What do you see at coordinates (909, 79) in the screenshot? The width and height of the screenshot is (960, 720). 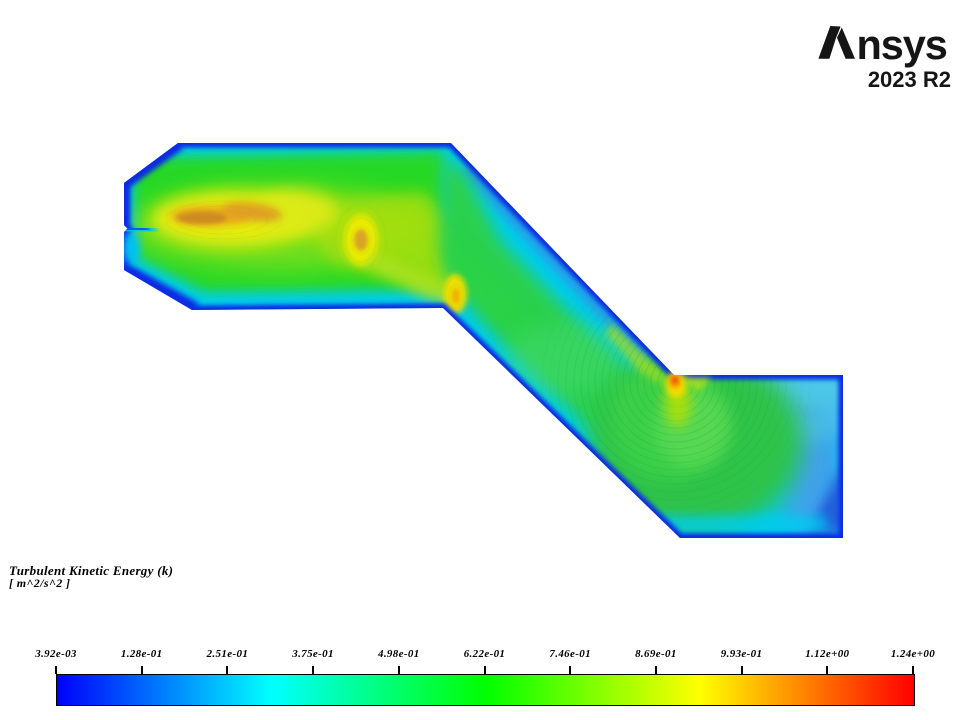 I see `svg-text: 2023 R2` at bounding box center [909, 79].